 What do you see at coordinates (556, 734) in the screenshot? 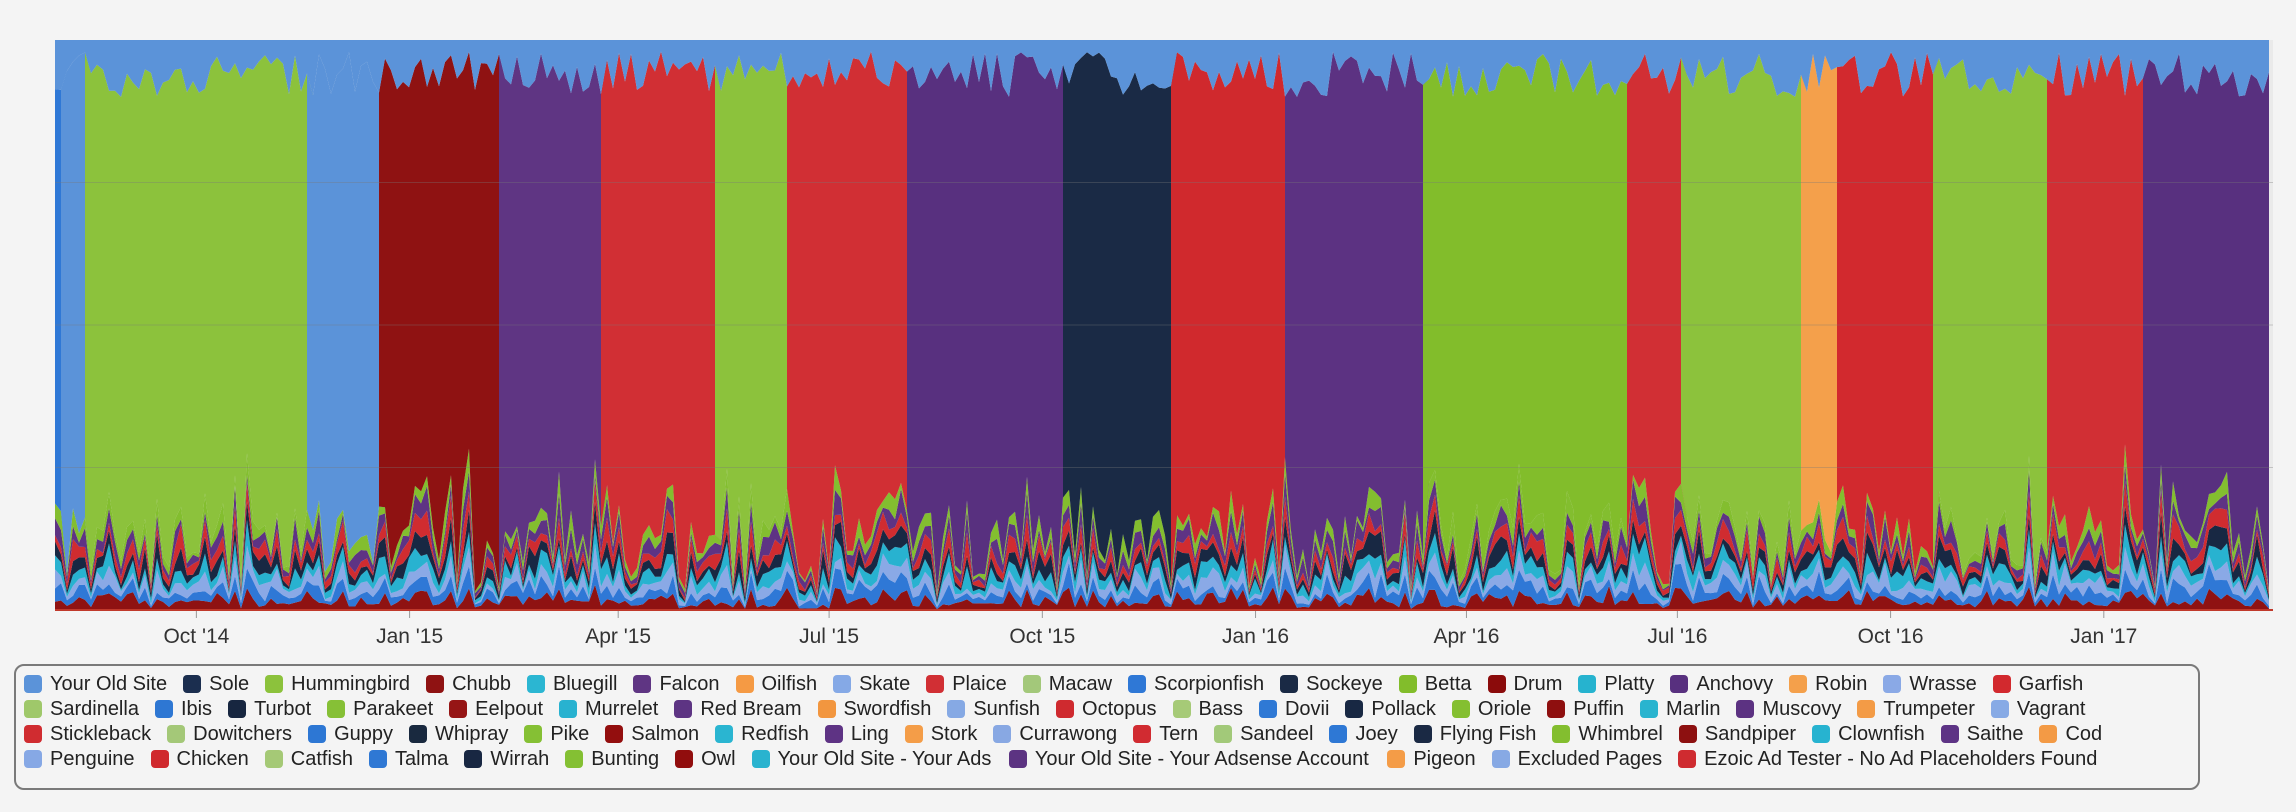
I see `legend-item-pike: Pike` at bounding box center [556, 734].